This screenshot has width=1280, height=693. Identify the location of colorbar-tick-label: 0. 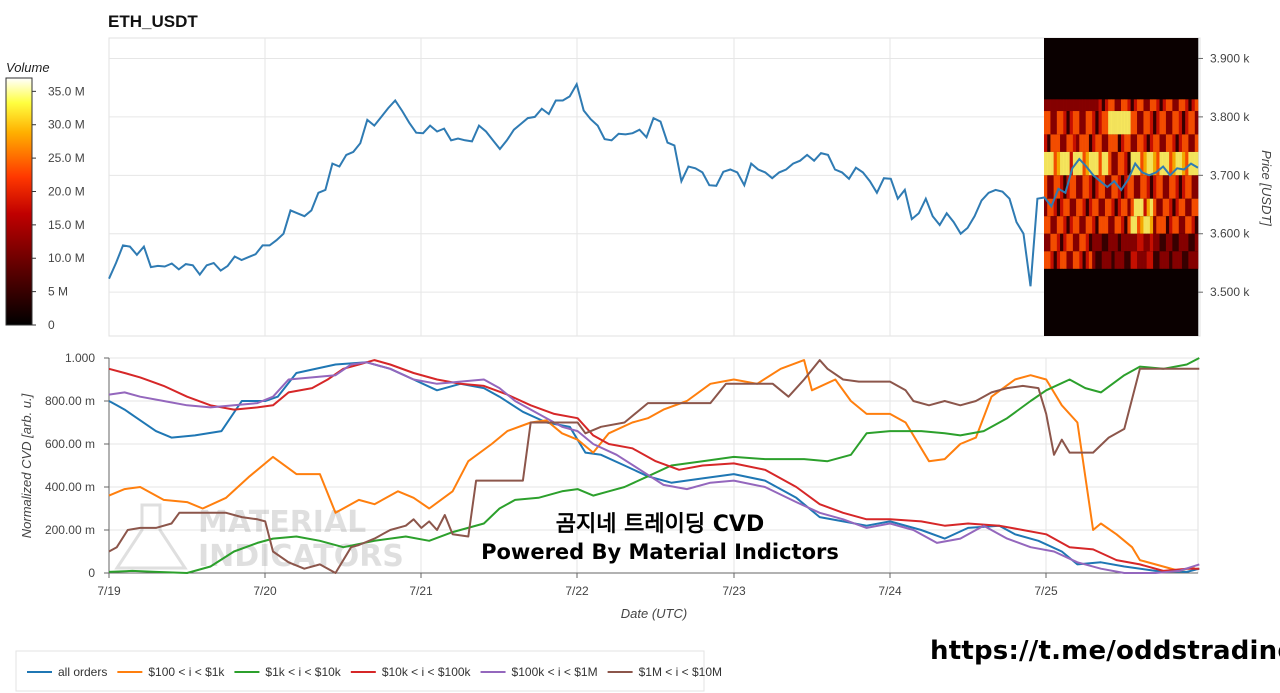
(51, 325).